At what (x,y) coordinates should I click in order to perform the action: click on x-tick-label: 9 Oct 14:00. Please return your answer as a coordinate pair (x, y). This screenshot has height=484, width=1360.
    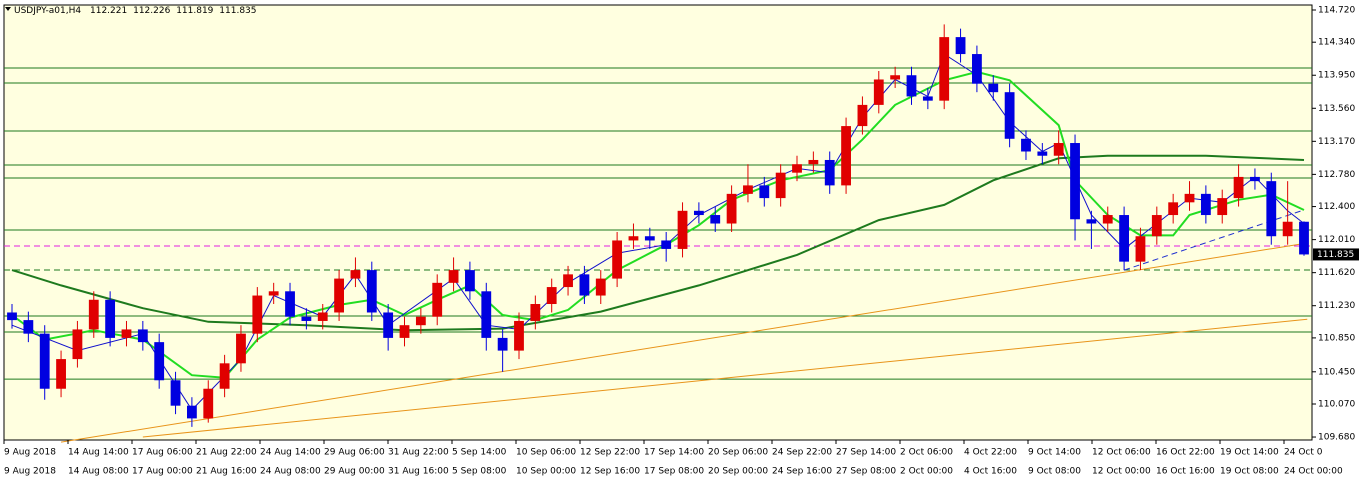
    Looking at the image, I should click on (1054, 453).